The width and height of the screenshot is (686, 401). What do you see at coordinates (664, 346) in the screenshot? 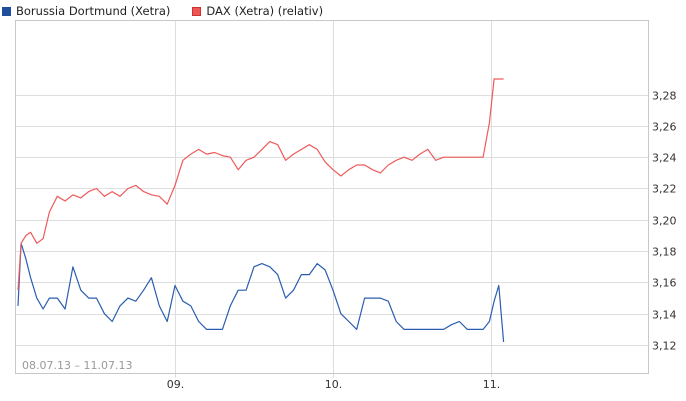
I see `y-tick-label: 3,12` at bounding box center [664, 346].